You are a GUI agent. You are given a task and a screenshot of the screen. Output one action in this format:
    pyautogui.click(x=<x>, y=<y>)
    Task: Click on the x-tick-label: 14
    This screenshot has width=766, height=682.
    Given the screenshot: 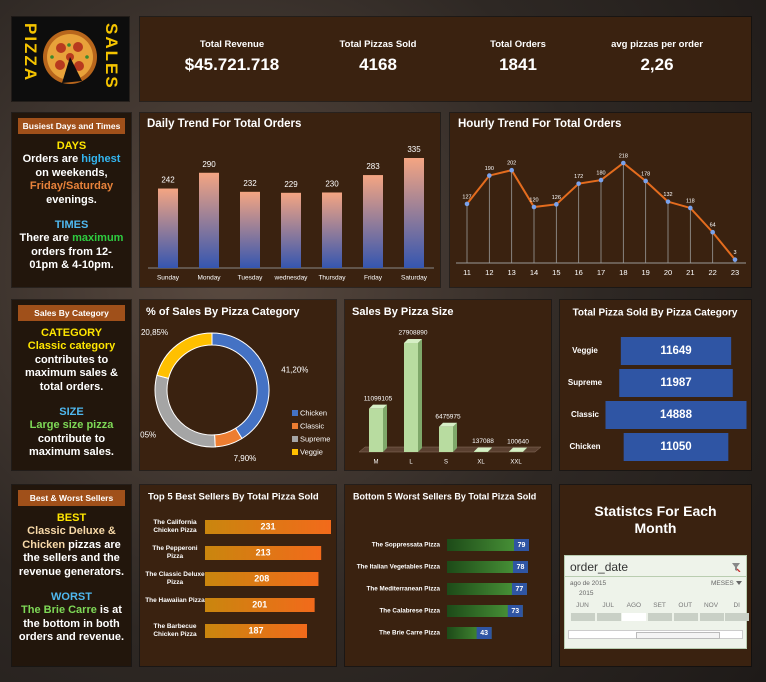 What is the action you would take?
    pyautogui.click(x=534, y=272)
    